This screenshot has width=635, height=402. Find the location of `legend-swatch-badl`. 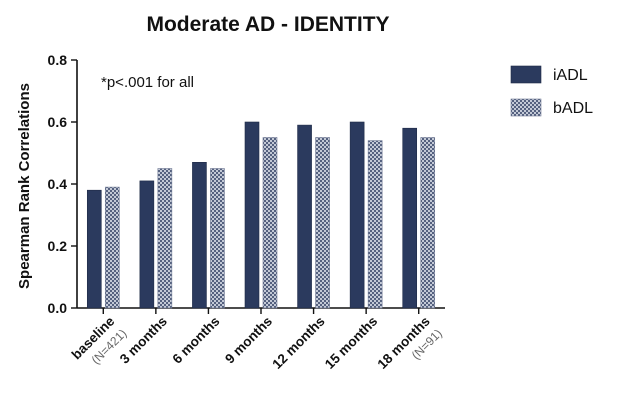

legend-swatch-badl is located at coordinates (526, 107).